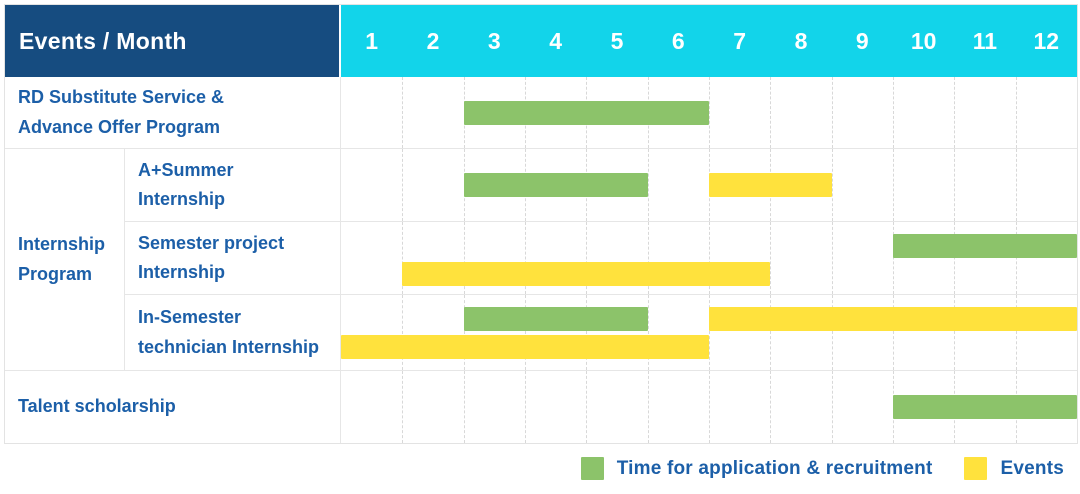 This screenshot has width=1080, height=494. I want to click on legend-label-events: Events, so click(1032, 468).